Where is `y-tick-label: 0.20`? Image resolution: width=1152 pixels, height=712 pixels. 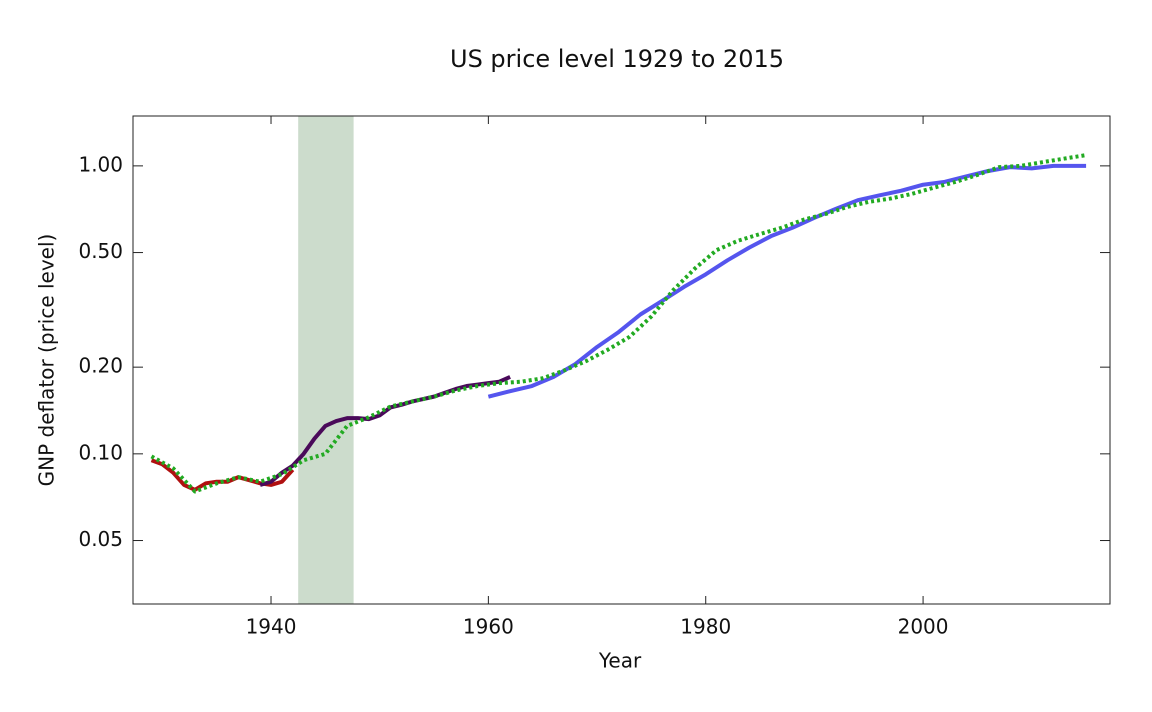
y-tick-label: 0.20 is located at coordinates (100, 366).